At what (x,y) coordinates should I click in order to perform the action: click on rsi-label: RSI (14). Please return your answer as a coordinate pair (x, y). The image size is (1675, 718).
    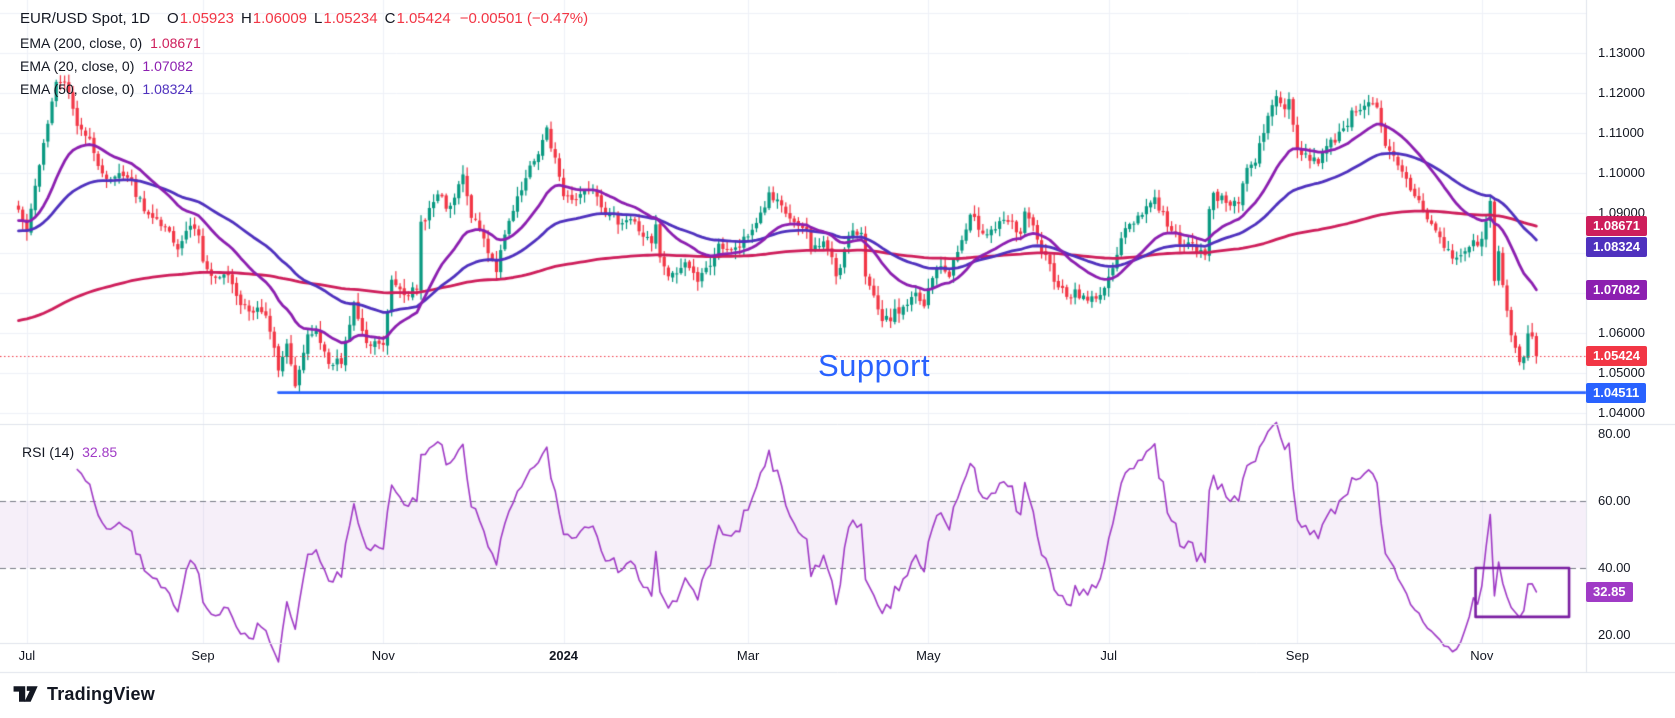
    Looking at the image, I should click on (48, 452).